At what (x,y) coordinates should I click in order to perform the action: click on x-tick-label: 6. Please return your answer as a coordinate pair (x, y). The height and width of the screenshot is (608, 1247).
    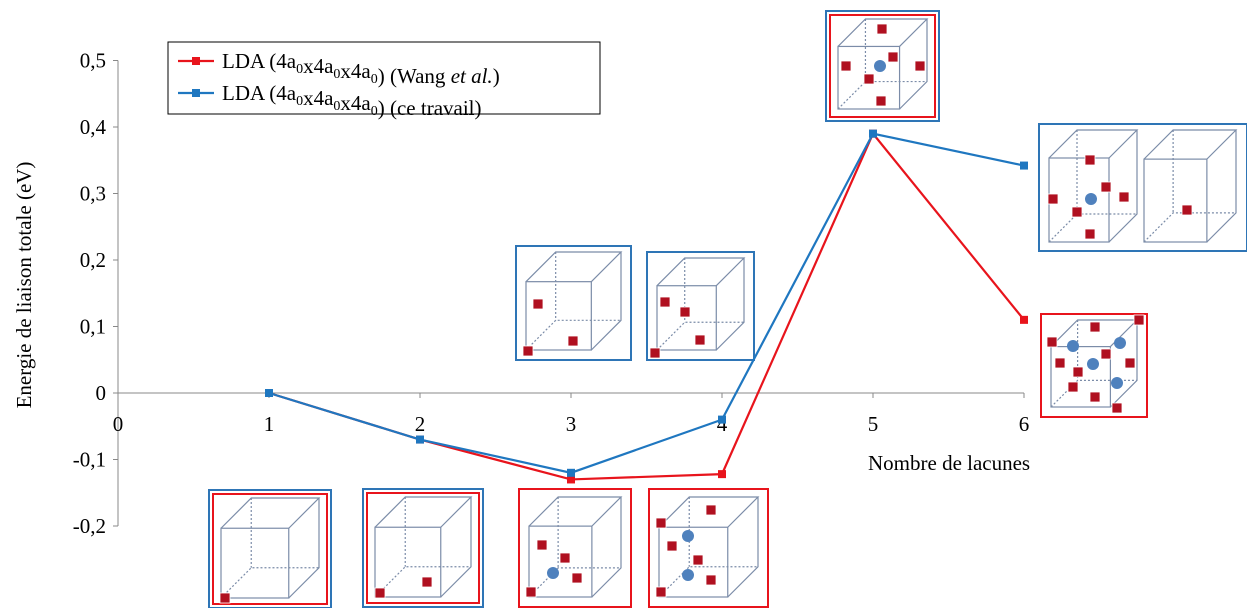
    Looking at the image, I should click on (1024, 424).